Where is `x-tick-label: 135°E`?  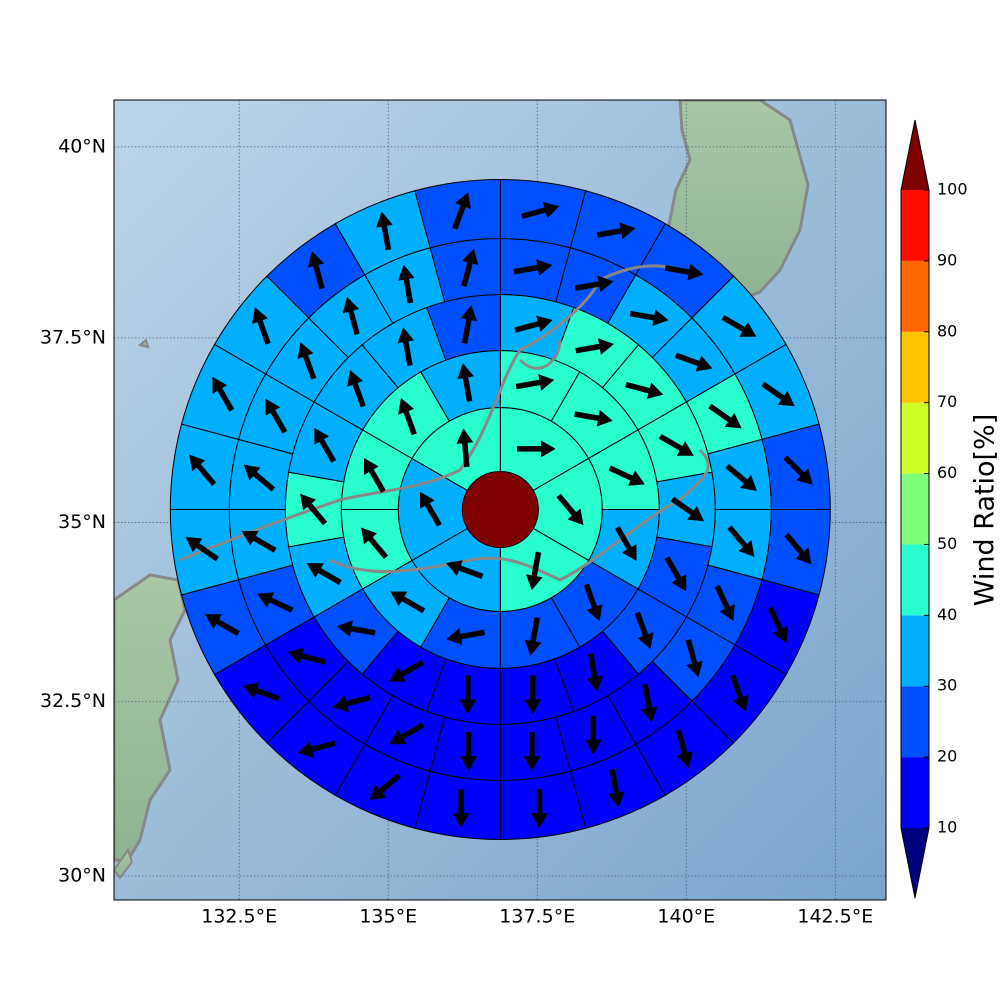 x-tick-label: 135°E is located at coordinates (388, 917).